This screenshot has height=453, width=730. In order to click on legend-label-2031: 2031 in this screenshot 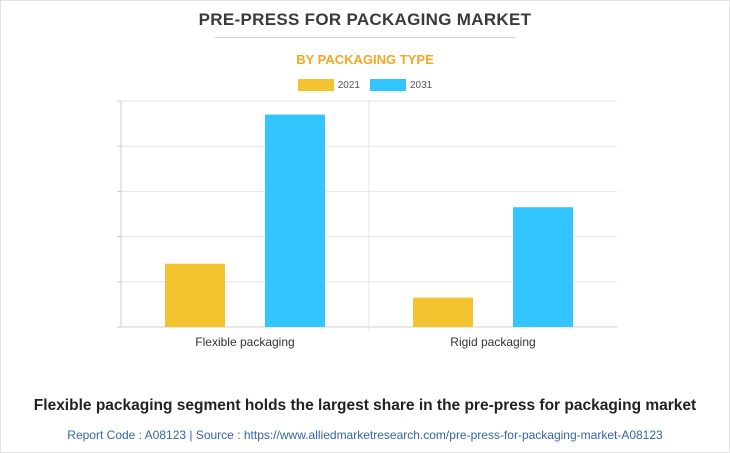, I will do `click(421, 85)`.